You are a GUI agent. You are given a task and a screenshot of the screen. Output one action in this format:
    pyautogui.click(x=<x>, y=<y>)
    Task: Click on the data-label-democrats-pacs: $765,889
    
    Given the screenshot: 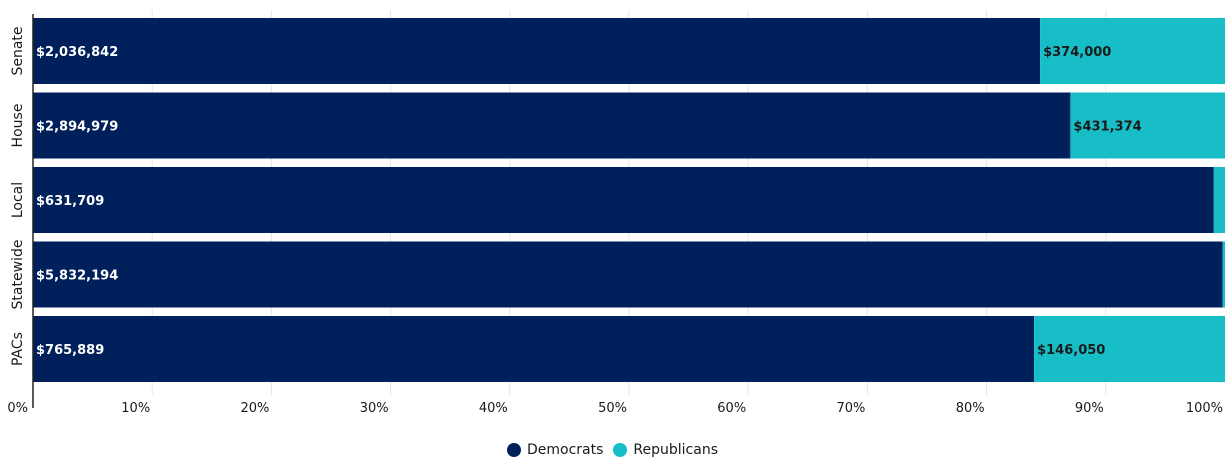 What is the action you would take?
    pyautogui.click(x=70, y=350)
    